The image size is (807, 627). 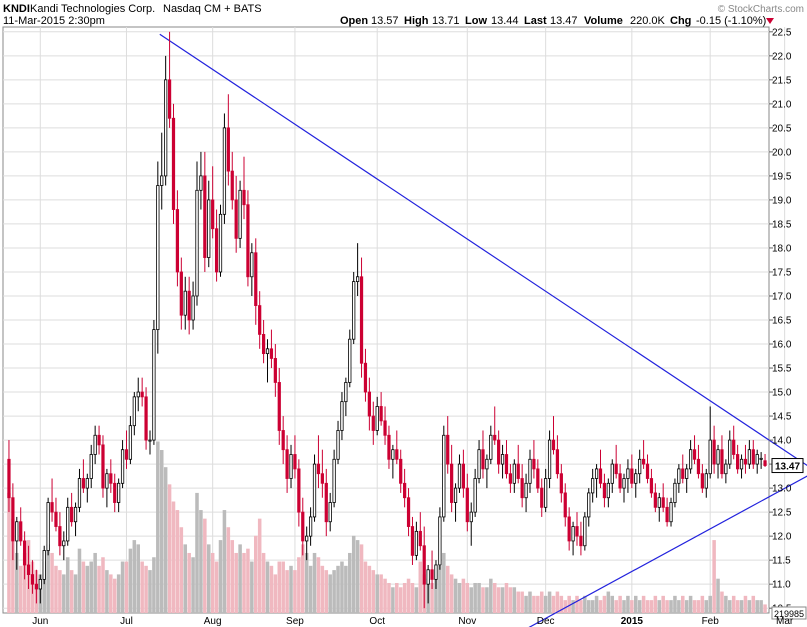 What do you see at coordinates (782, 489) in the screenshot?
I see `y-tick-label: 13.0` at bounding box center [782, 489].